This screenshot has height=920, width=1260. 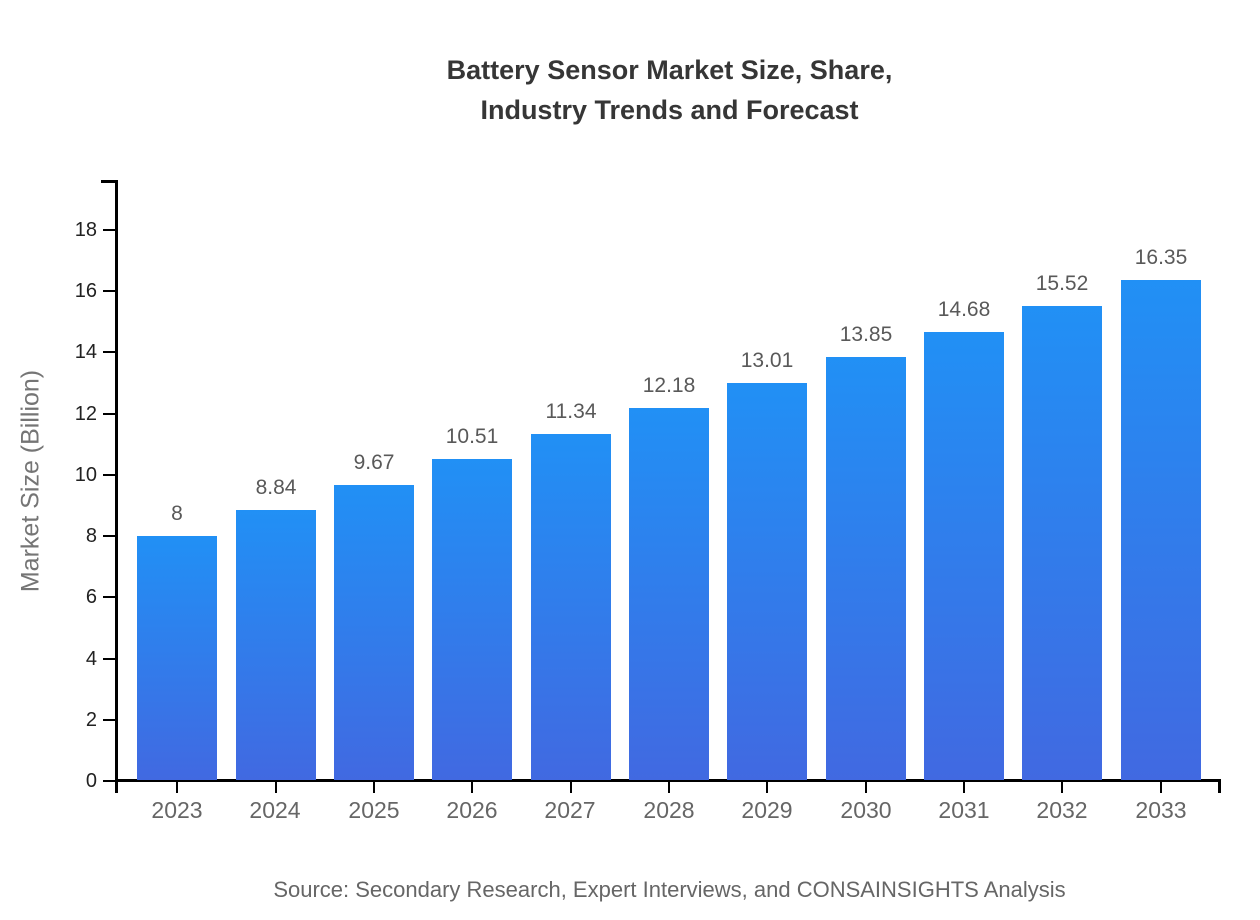 What do you see at coordinates (85, 414) in the screenshot?
I see `y-tick-label: 12` at bounding box center [85, 414].